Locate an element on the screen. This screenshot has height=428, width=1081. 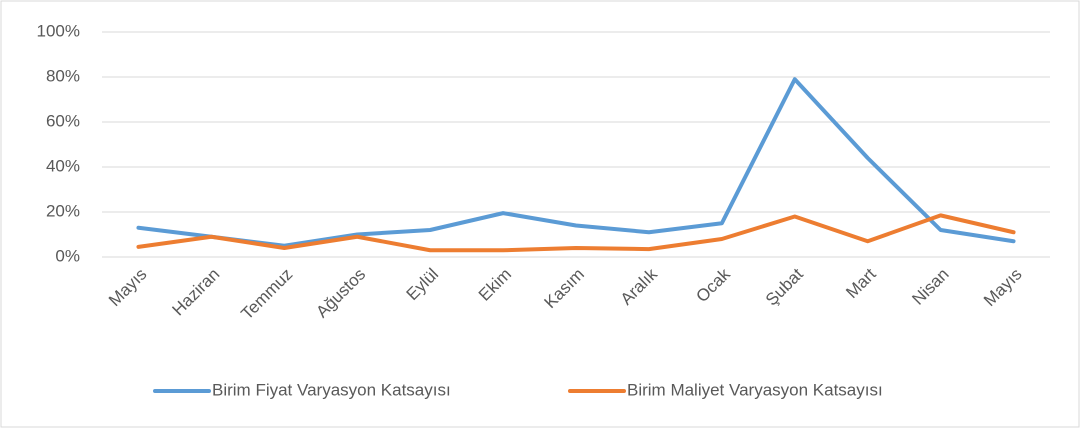
y-tick-label: 20% is located at coordinates (63, 210).